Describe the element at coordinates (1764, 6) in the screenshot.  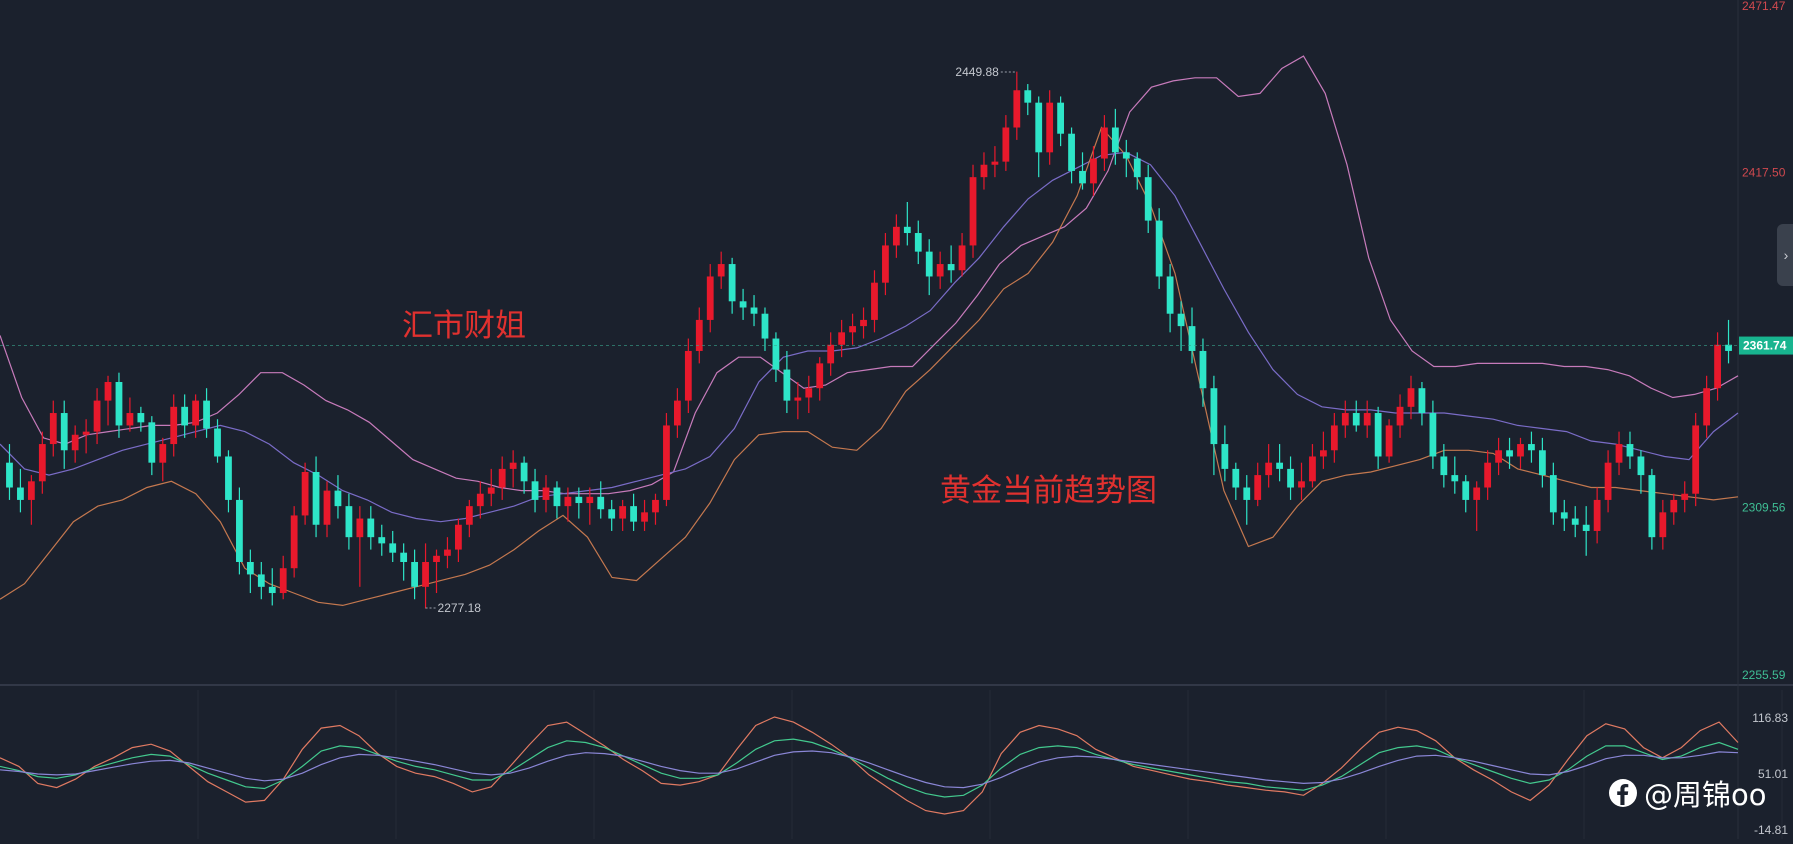
I see `price-tick-label: 2471.47` at that location.